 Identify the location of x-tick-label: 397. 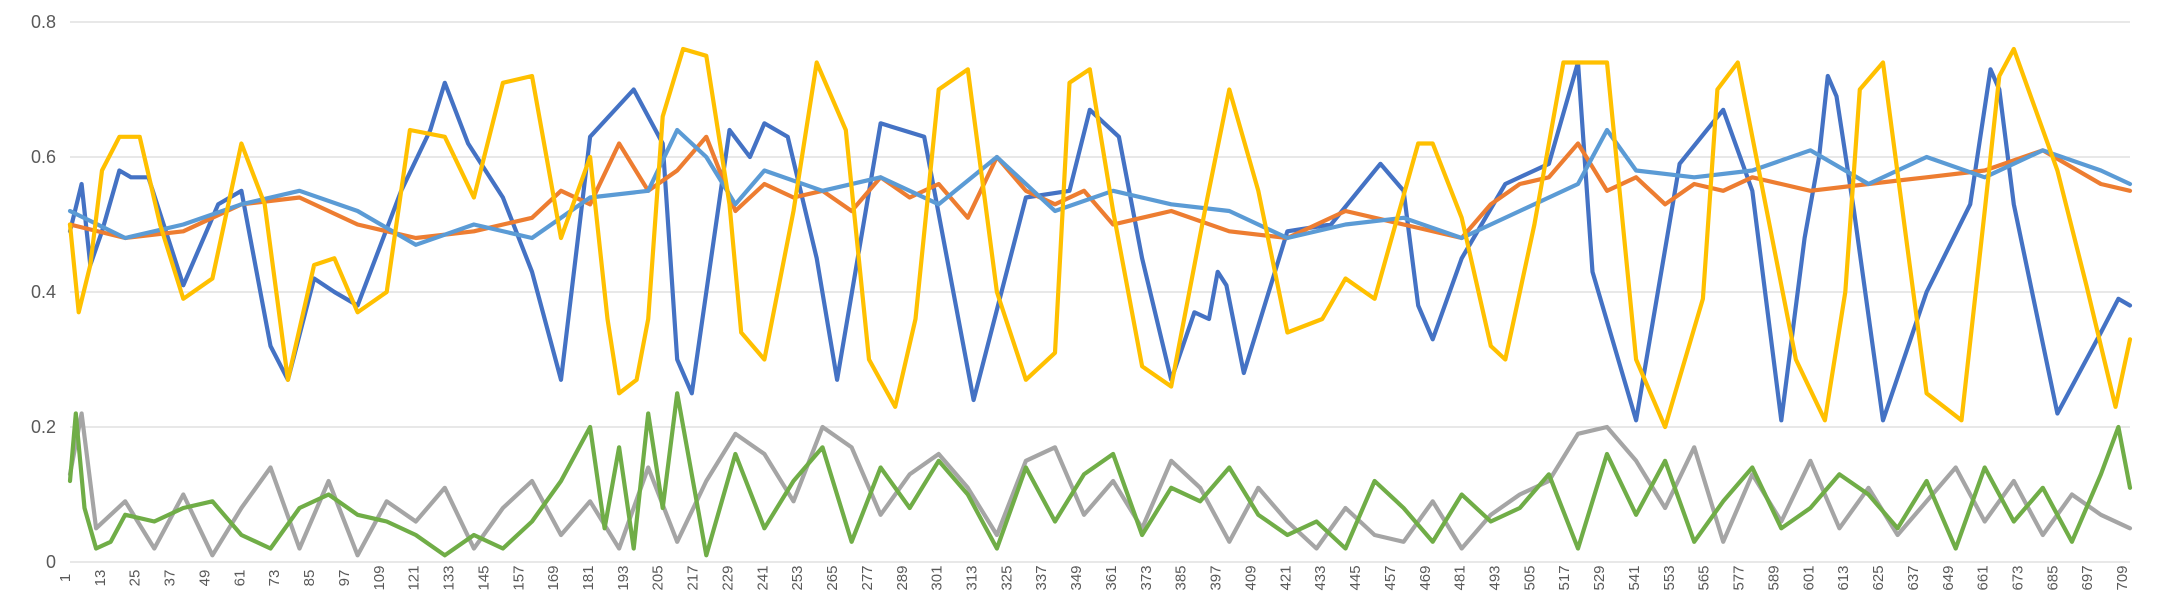
(1216, 578).